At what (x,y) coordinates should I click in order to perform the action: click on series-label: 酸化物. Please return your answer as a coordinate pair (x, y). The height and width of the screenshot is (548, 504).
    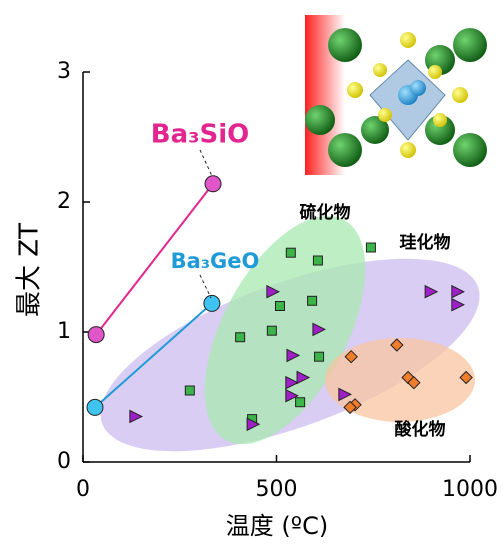
    Looking at the image, I should click on (420, 429).